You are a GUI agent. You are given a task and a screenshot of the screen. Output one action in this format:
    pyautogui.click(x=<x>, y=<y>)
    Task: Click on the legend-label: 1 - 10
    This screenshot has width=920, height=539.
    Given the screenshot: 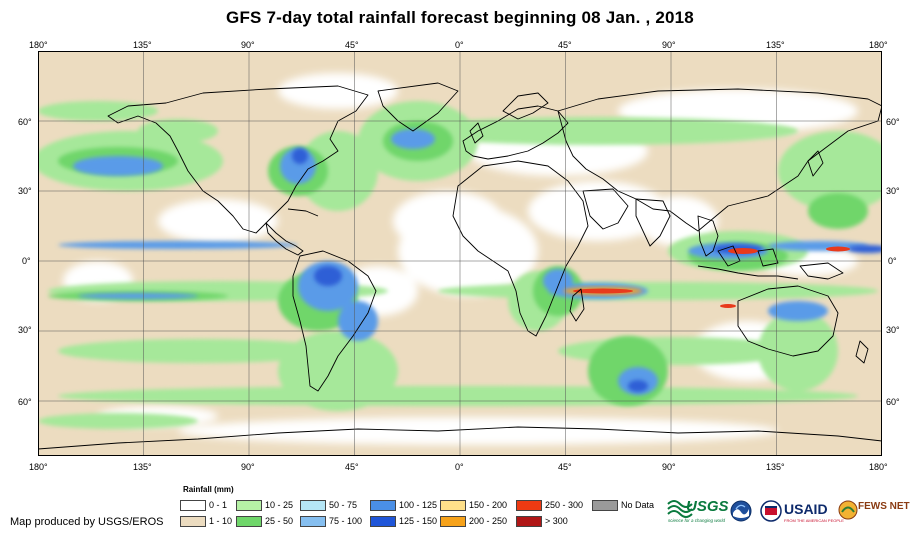 What is the action you would take?
    pyautogui.click(x=221, y=521)
    